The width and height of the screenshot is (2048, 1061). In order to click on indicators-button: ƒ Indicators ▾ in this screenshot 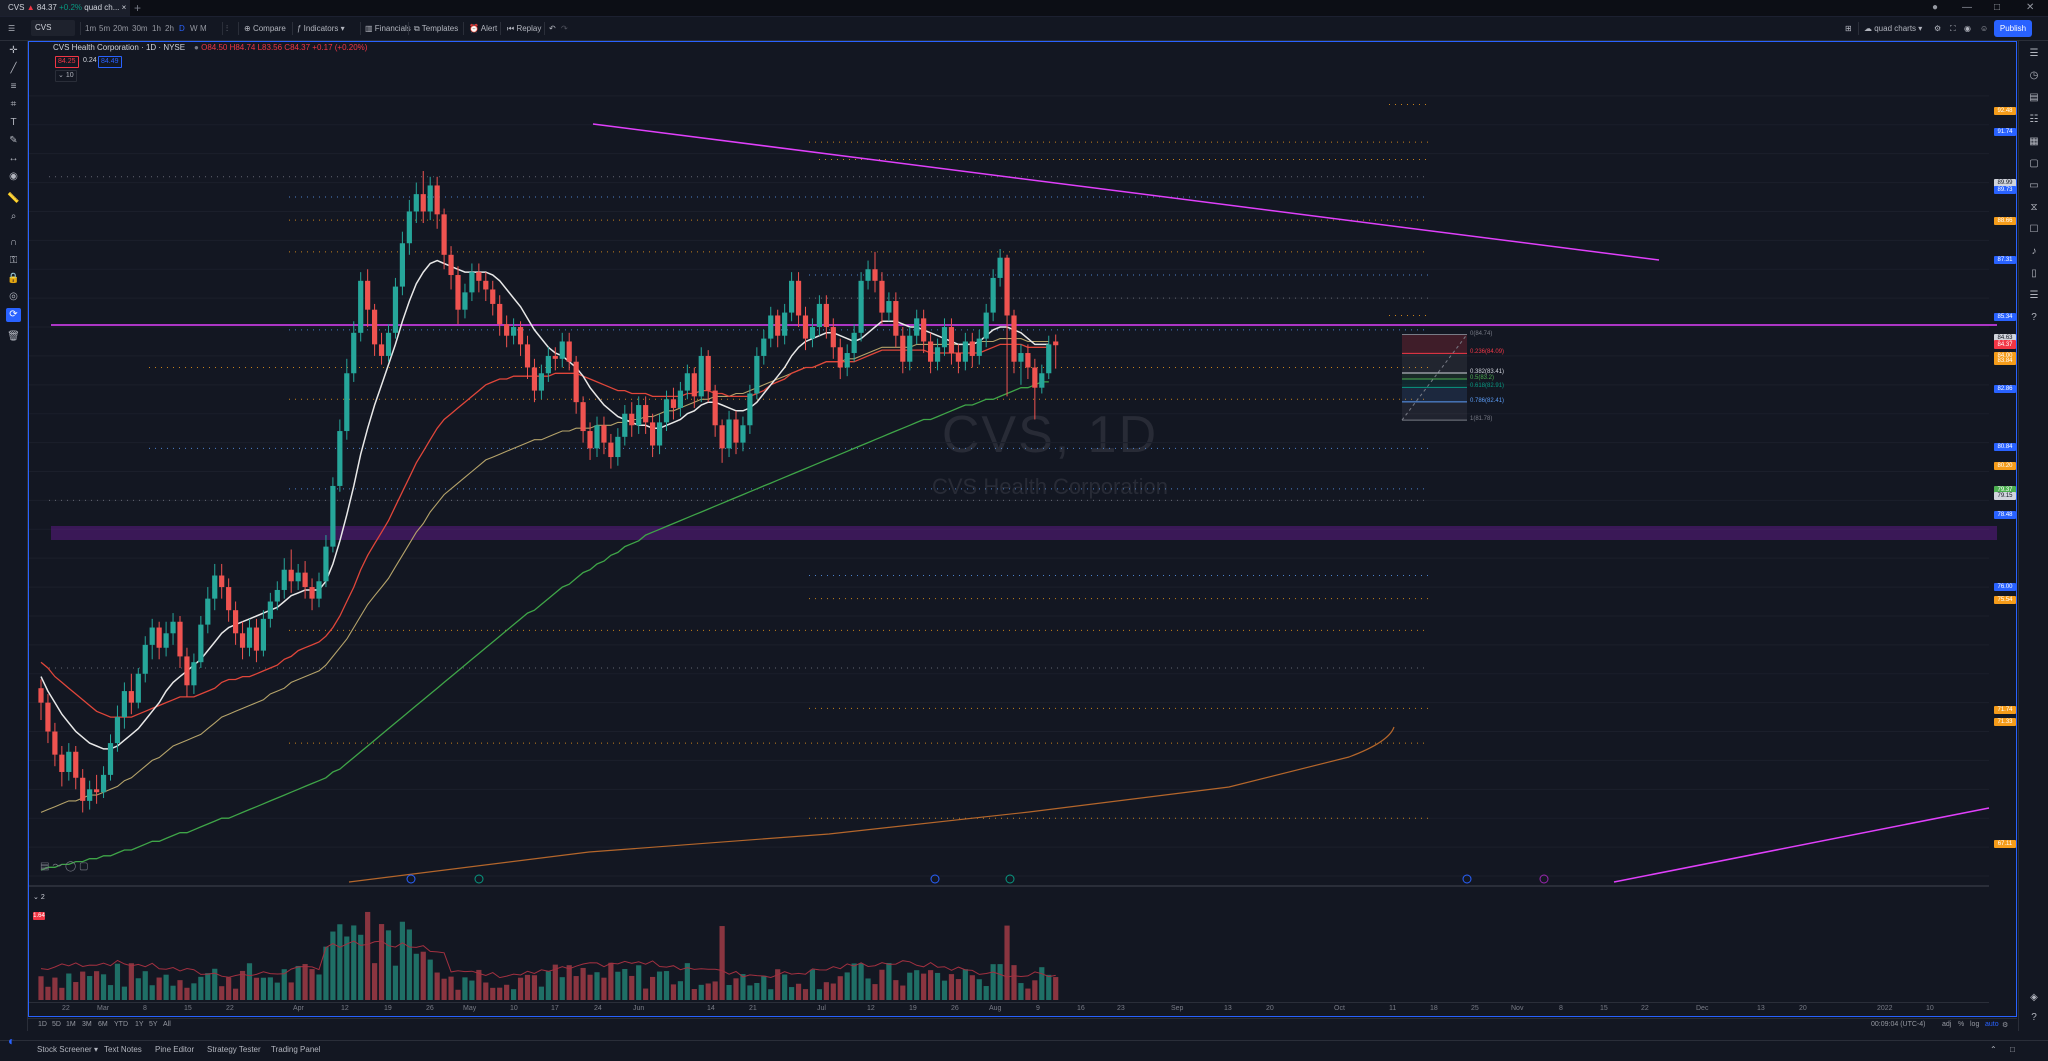, I will do `click(321, 28)`.